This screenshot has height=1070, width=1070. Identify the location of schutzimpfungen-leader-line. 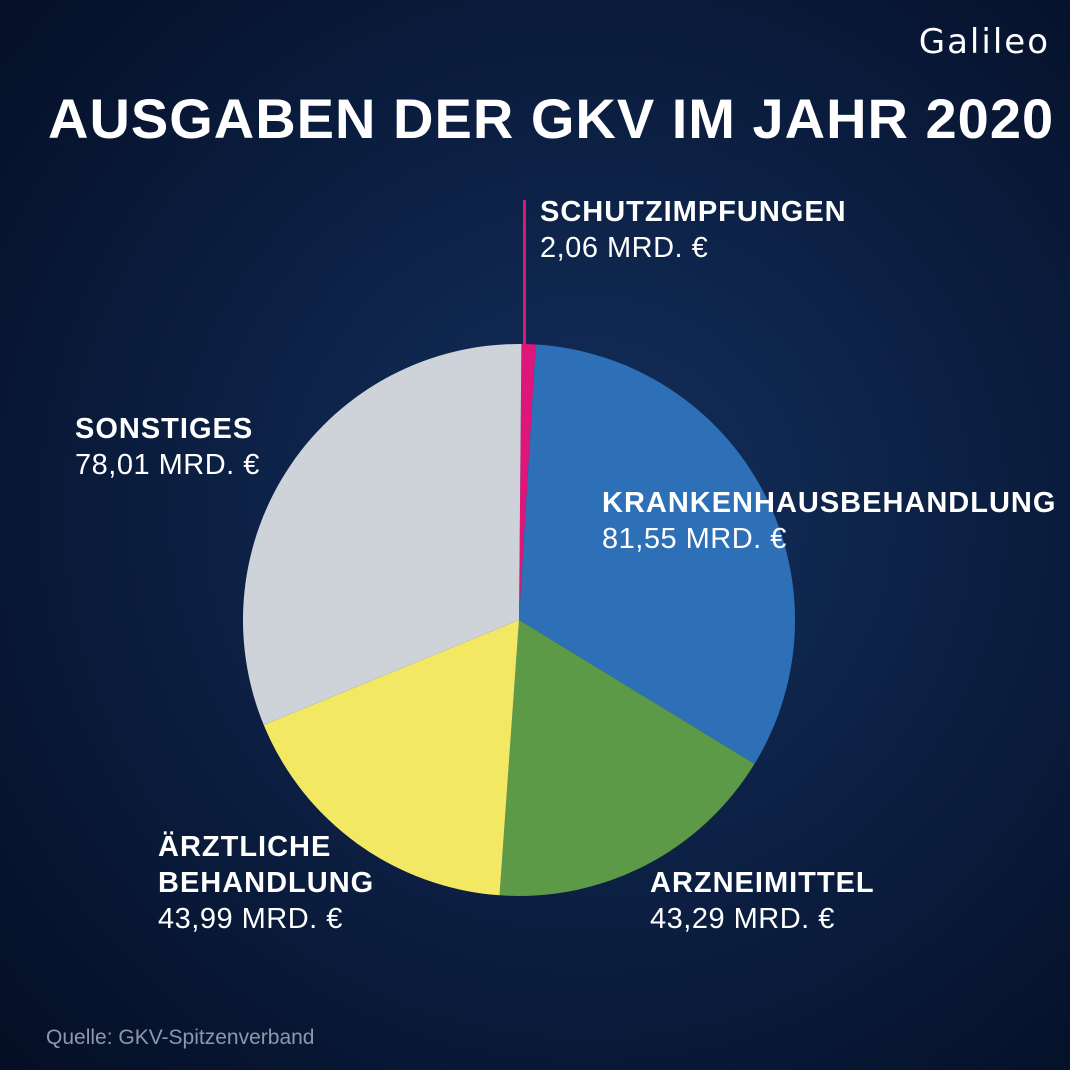
(524, 274).